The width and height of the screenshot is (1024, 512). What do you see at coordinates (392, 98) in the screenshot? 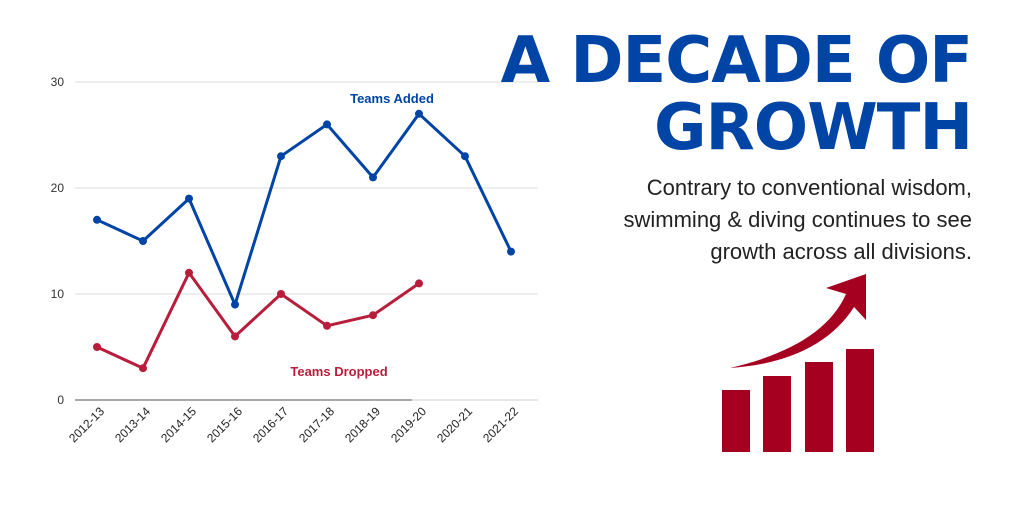
I see `teams-added-label: Teams Added` at bounding box center [392, 98].